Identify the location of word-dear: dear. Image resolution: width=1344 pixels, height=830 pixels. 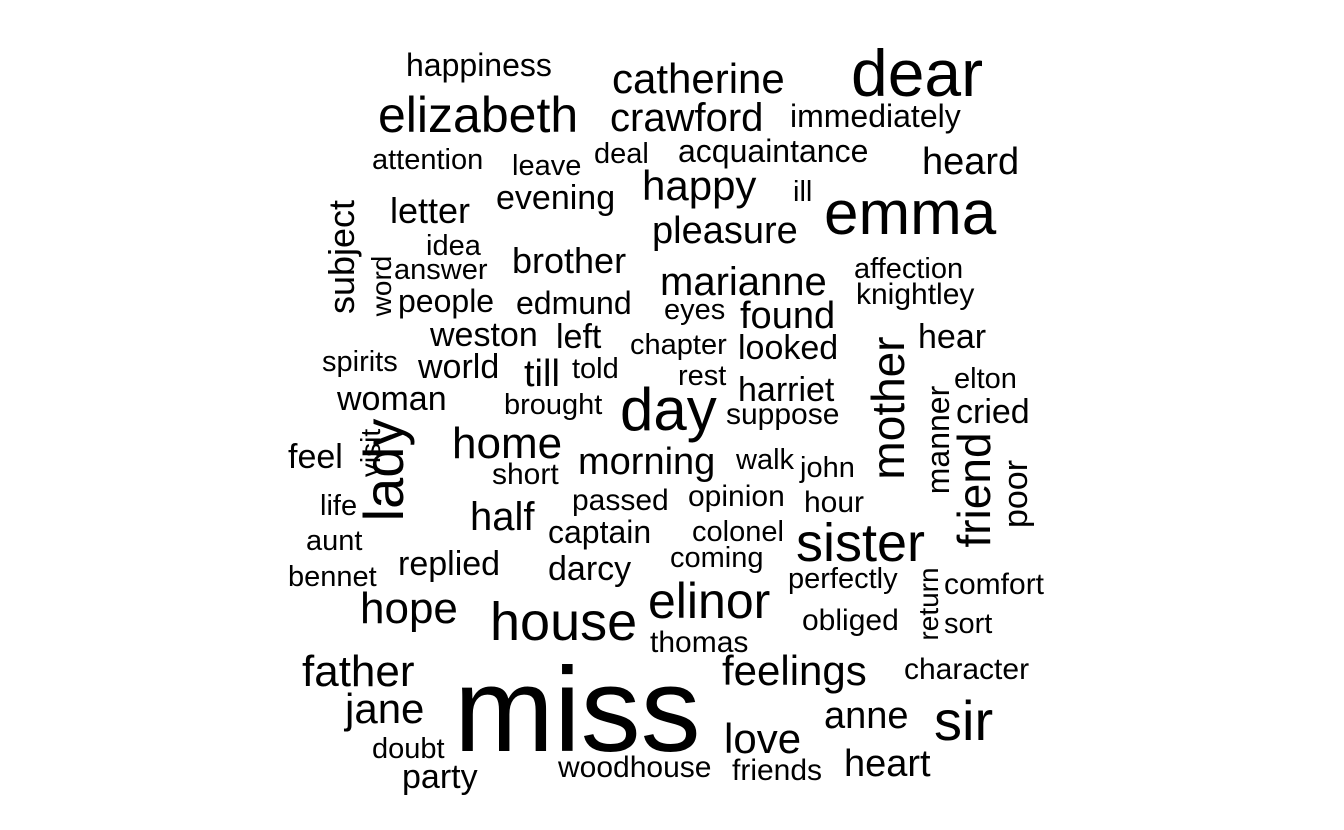
(917, 73).